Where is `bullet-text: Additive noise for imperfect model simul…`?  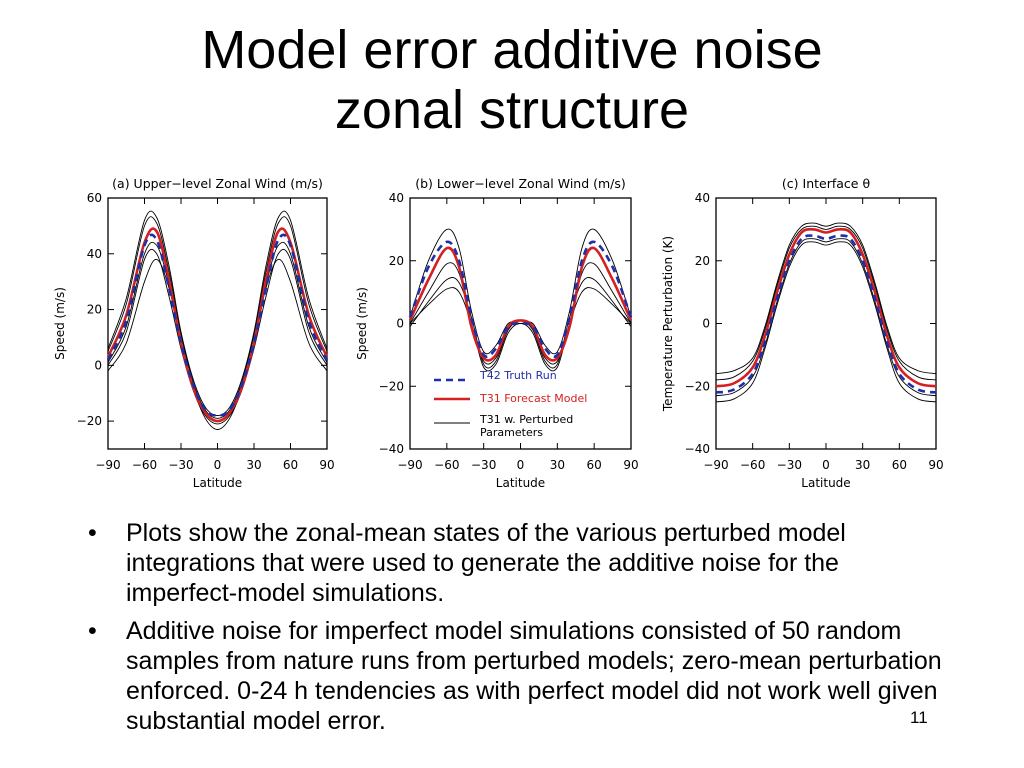 bullet-text: Additive noise for imperfect model simul… is located at coordinates (534, 676).